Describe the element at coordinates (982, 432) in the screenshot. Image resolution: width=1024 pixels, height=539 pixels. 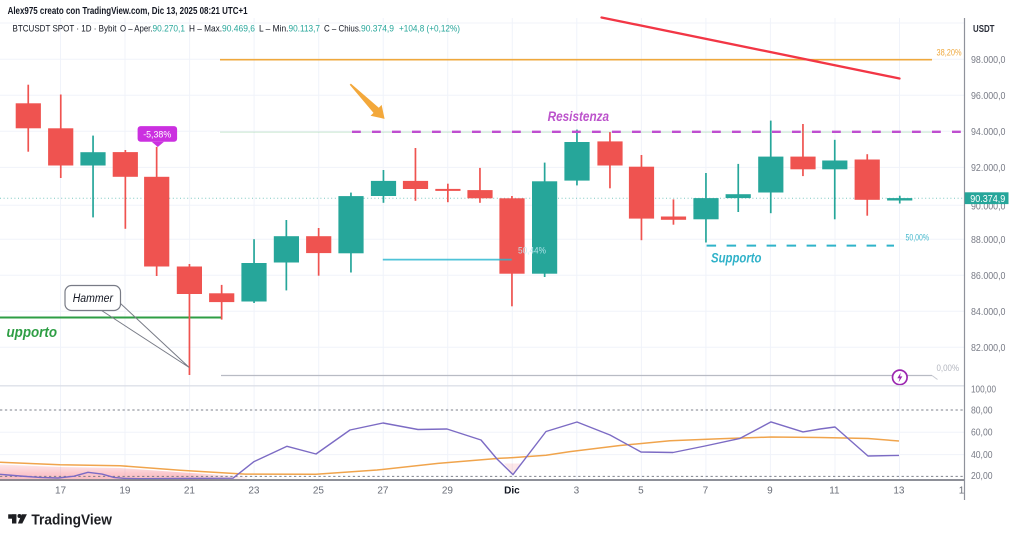
I see `svg-text: 60,00` at that location.